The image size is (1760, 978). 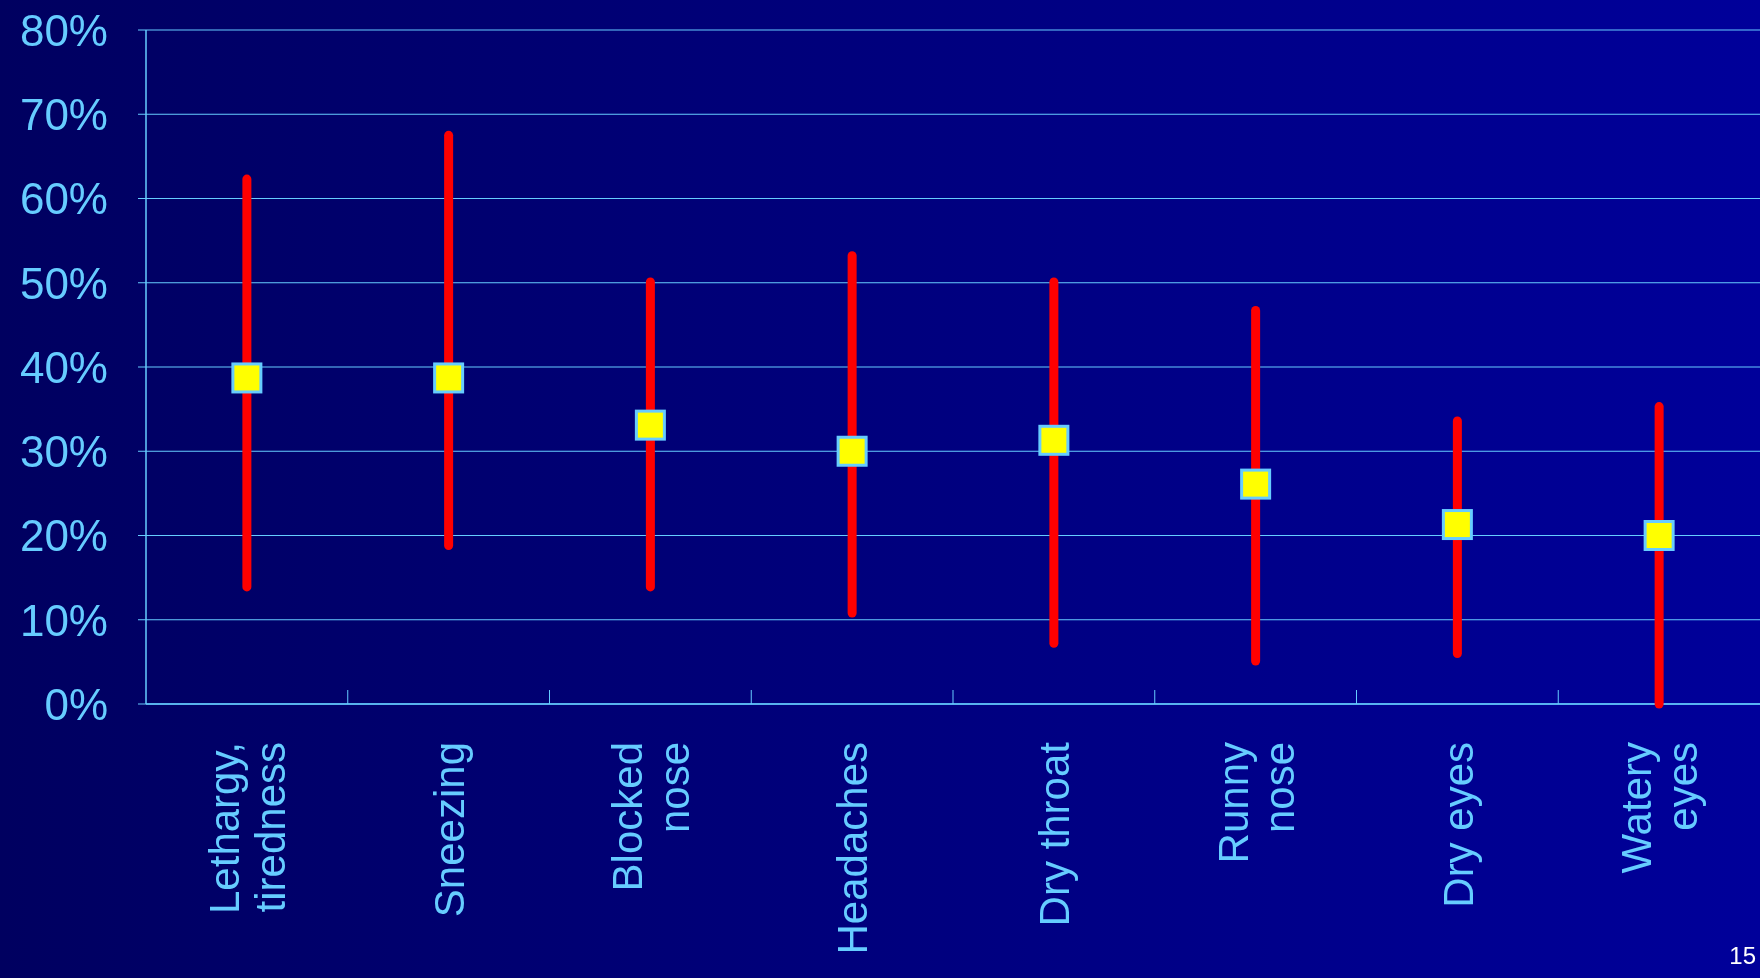 What do you see at coordinates (63, 199) in the screenshot?
I see `y-tick-label: 60%` at bounding box center [63, 199].